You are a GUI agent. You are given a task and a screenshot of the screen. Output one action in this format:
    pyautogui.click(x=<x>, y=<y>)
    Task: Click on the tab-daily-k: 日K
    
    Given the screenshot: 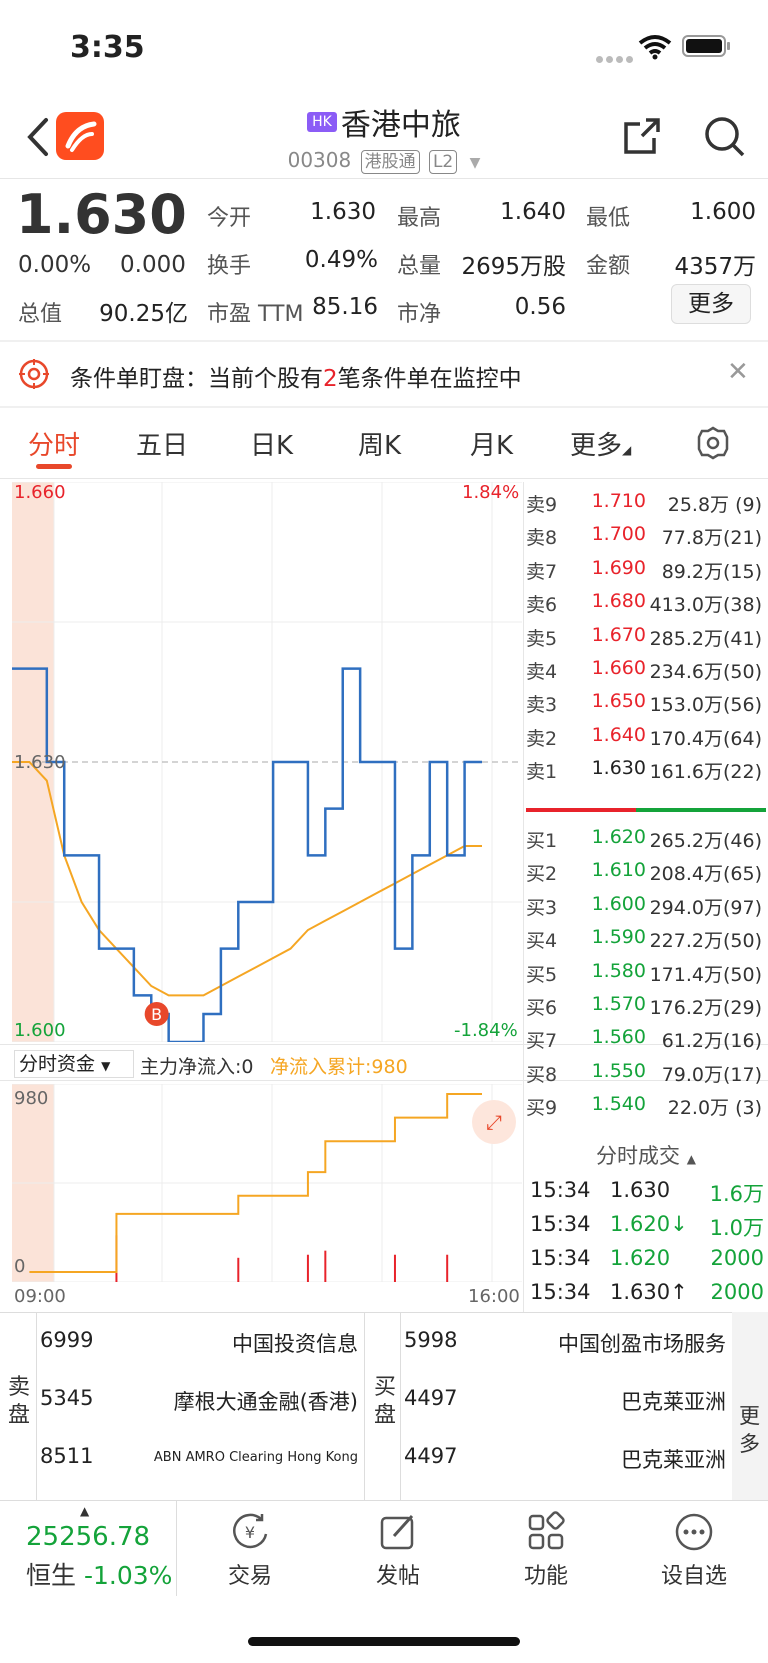 What is the action you would take?
    pyautogui.click(x=272, y=446)
    